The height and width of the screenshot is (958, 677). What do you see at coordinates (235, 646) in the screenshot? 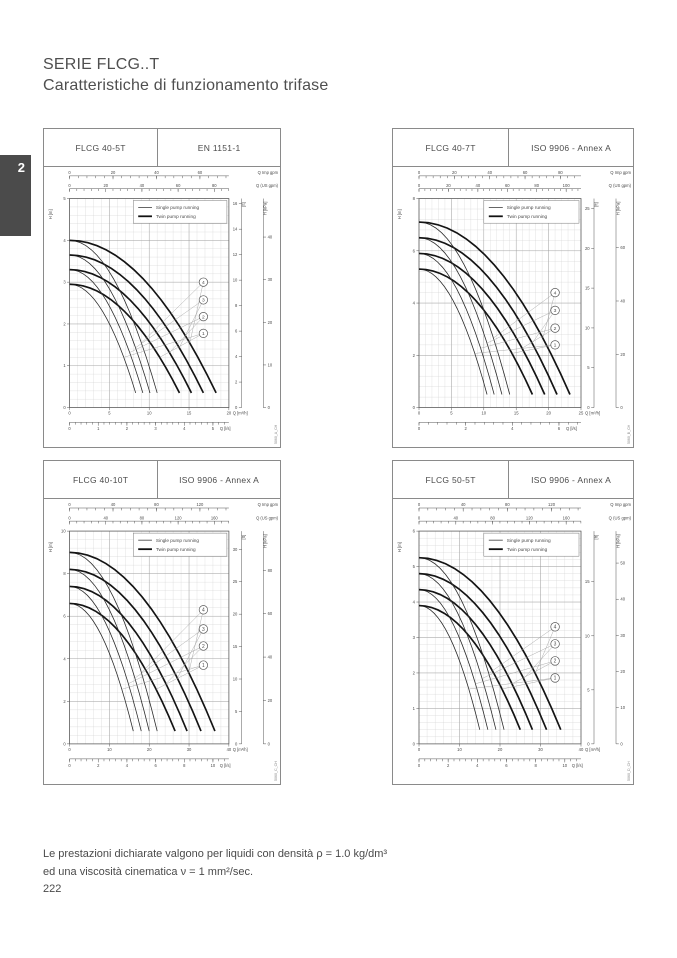
I see `svg-text: 15` at bounding box center [235, 646].